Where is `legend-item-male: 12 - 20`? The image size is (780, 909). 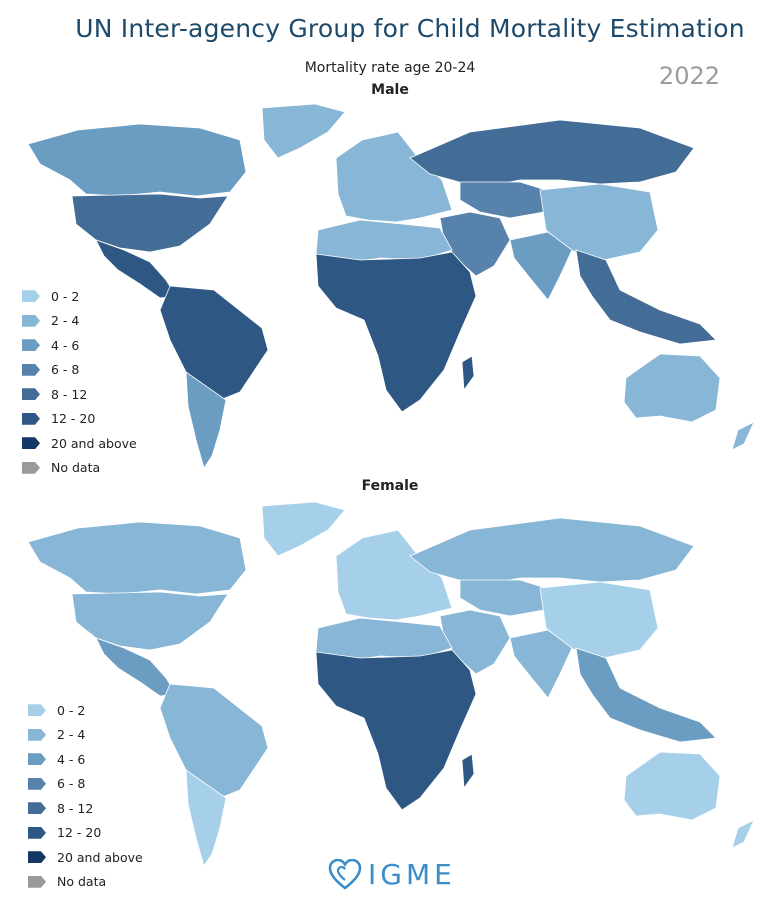 legend-item-male: 12 - 20 is located at coordinates (79, 419).